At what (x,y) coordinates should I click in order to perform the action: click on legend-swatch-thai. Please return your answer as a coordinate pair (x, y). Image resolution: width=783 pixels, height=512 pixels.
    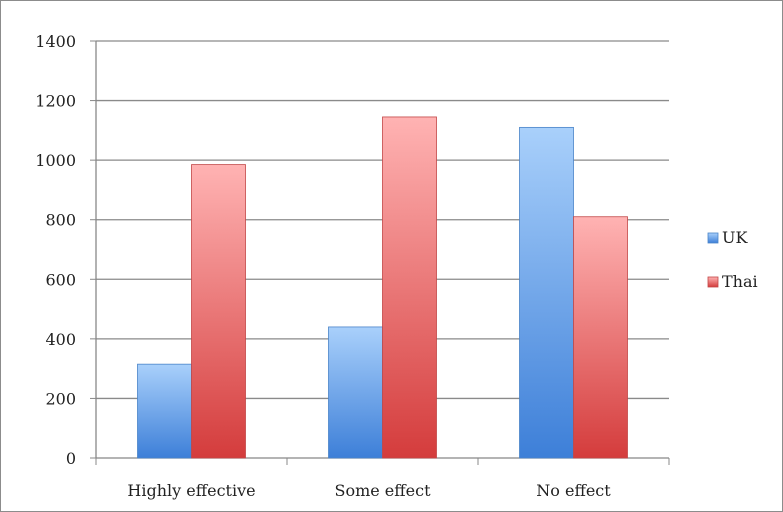
    Looking at the image, I should click on (713, 282).